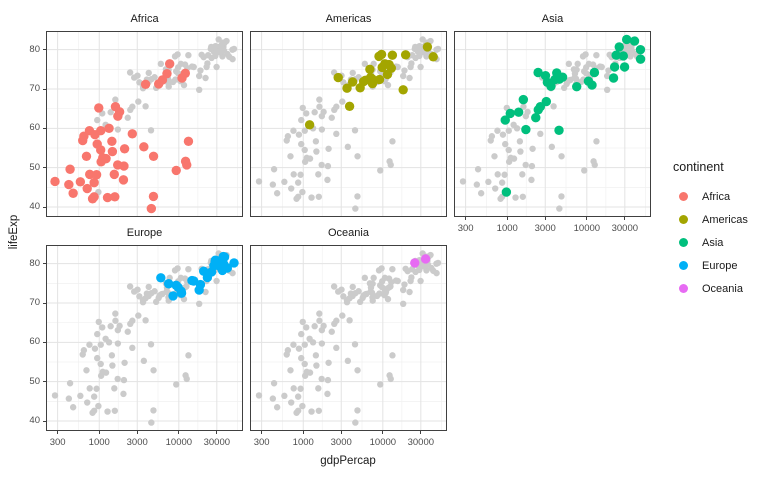  I want to click on legend-item-oceania: Oceania, so click(710, 288).